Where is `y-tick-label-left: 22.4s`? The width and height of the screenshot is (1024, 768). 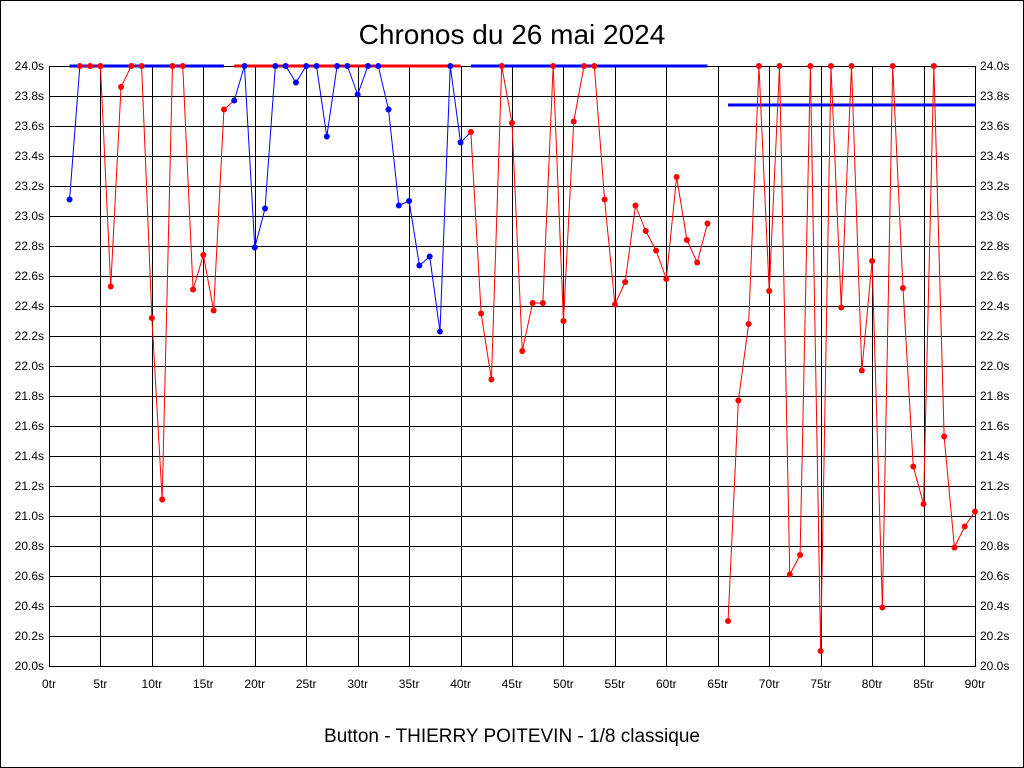 y-tick-label-left: 22.4s is located at coordinates (29, 306).